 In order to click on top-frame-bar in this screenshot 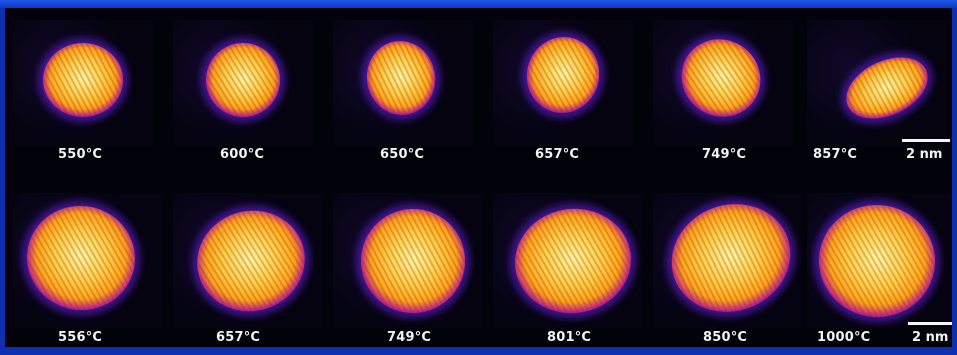, I will do `click(478, 4)`.